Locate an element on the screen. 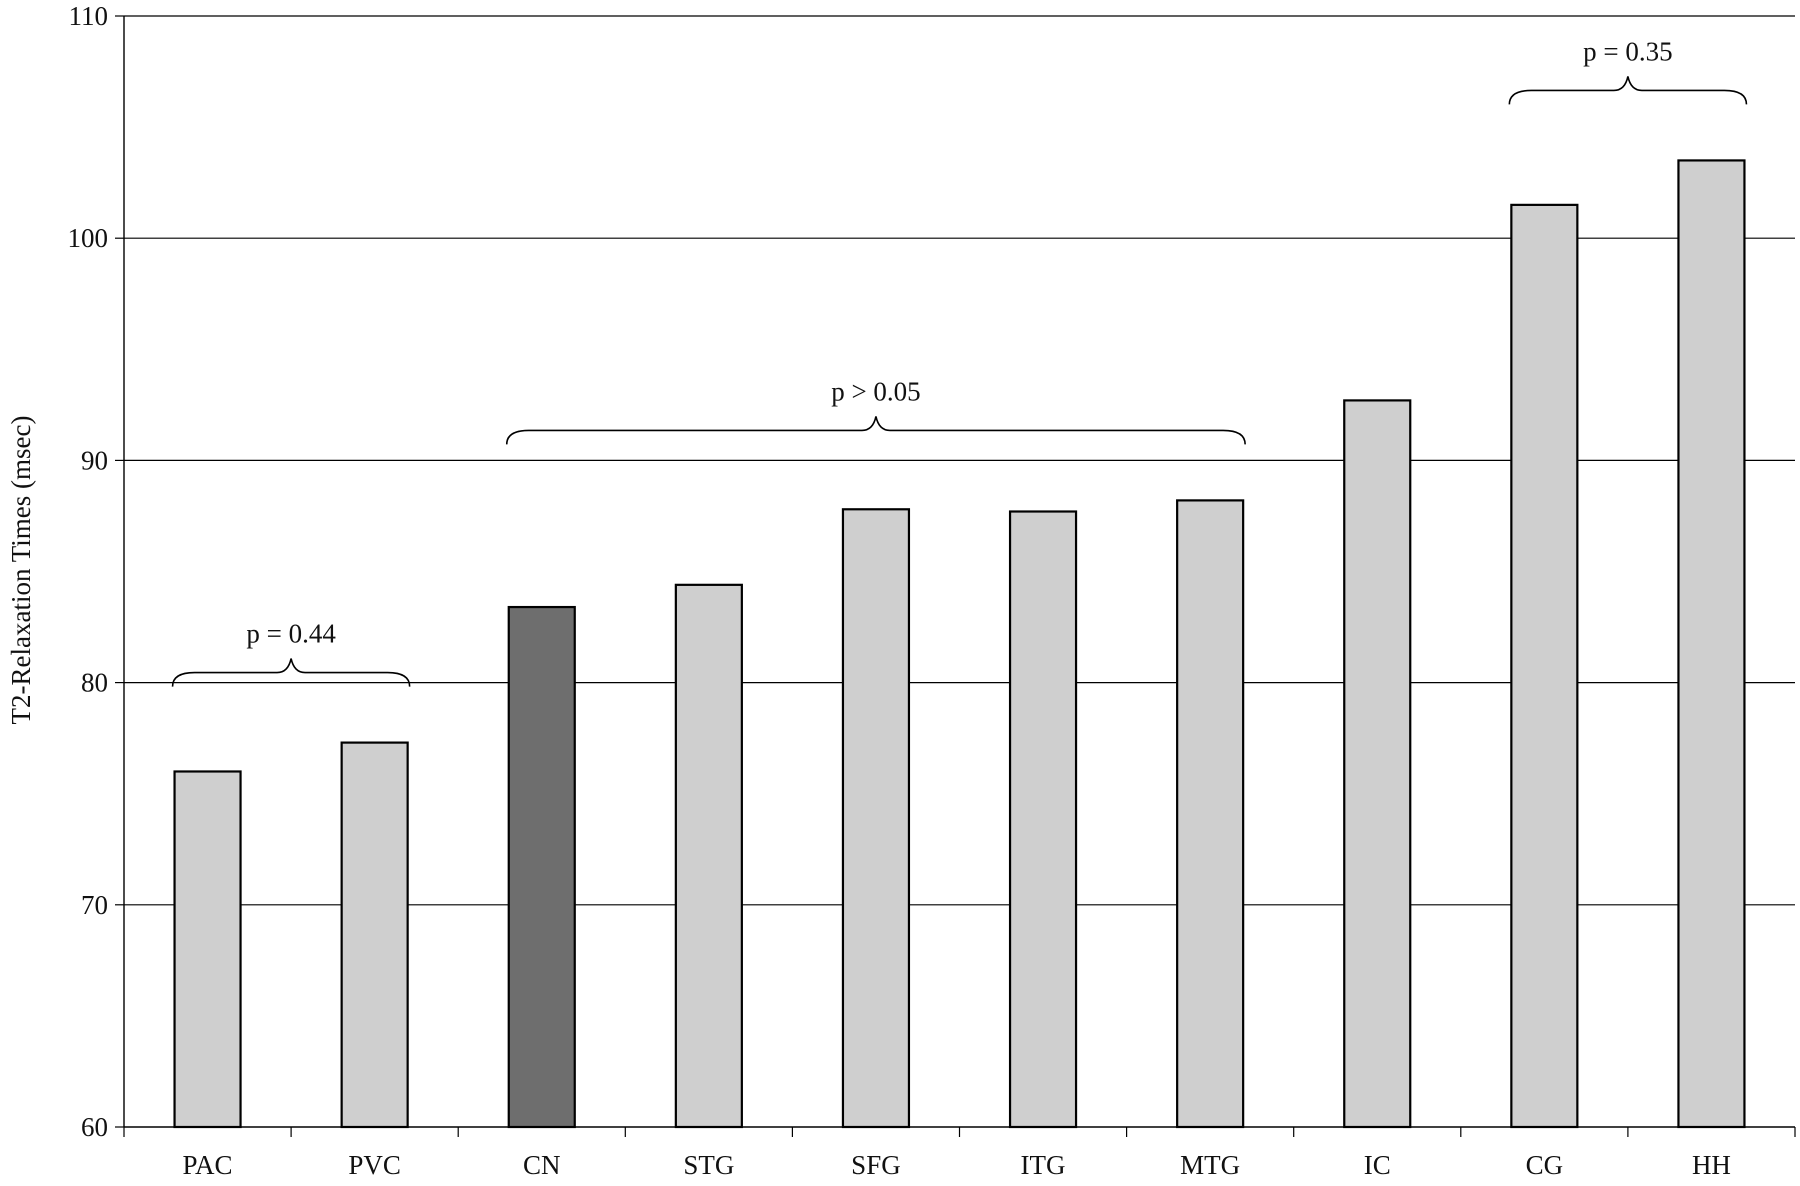  x-tick-label-stg: STG is located at coordinates (708, 1165).